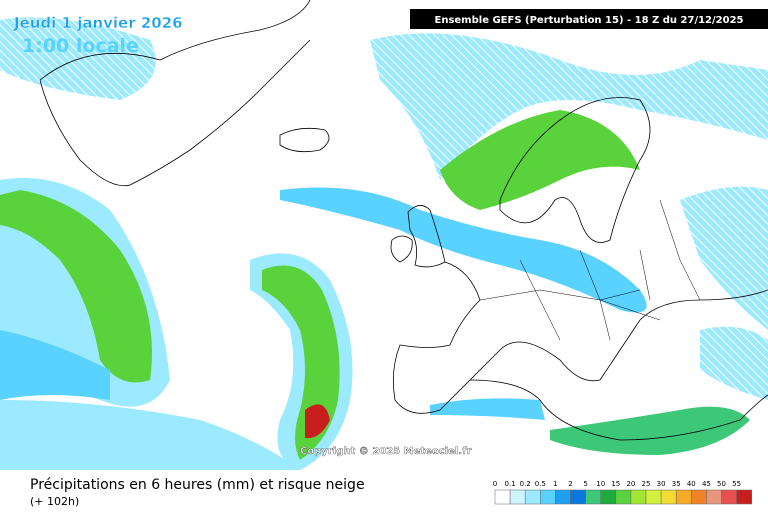 The image size is (768, 512). Describe the element at coordinates (691, 484) in the screenshot. I see `legend-tick-label: 40` at that location.